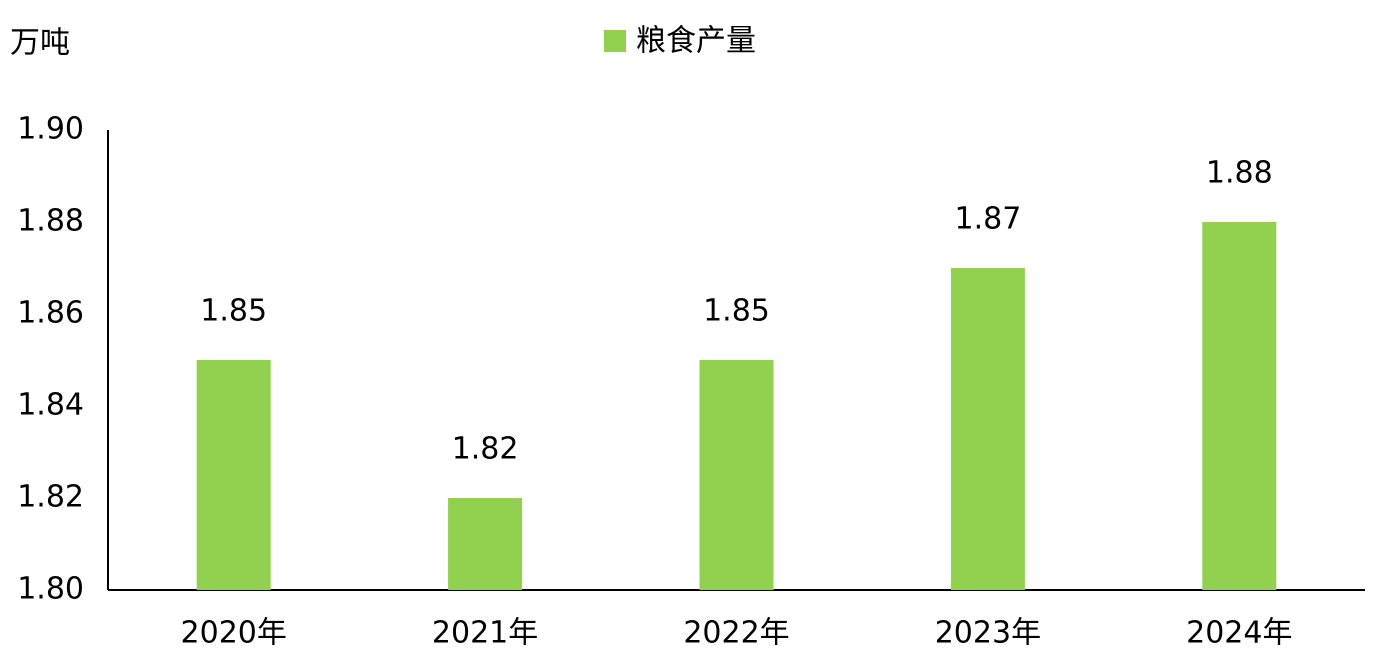 The image size is (1374, 667). What do you see at coordinates (40, 43) in the screenshot?
I see `y-axis-label: 万吨` at bounding box center [40, 43].